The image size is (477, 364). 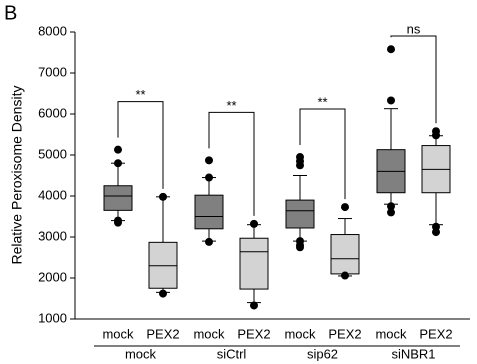 I want to click on group-label: siNBR1, so click(x=413, y=353).